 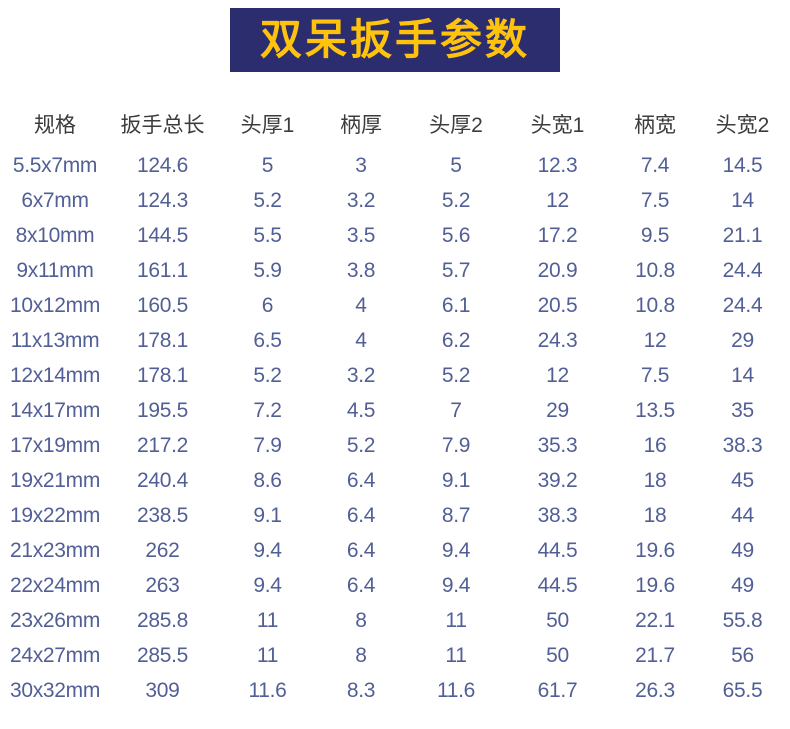 I want to click on table-header-cell-5: 头宽1, so click(x=557, y=125).